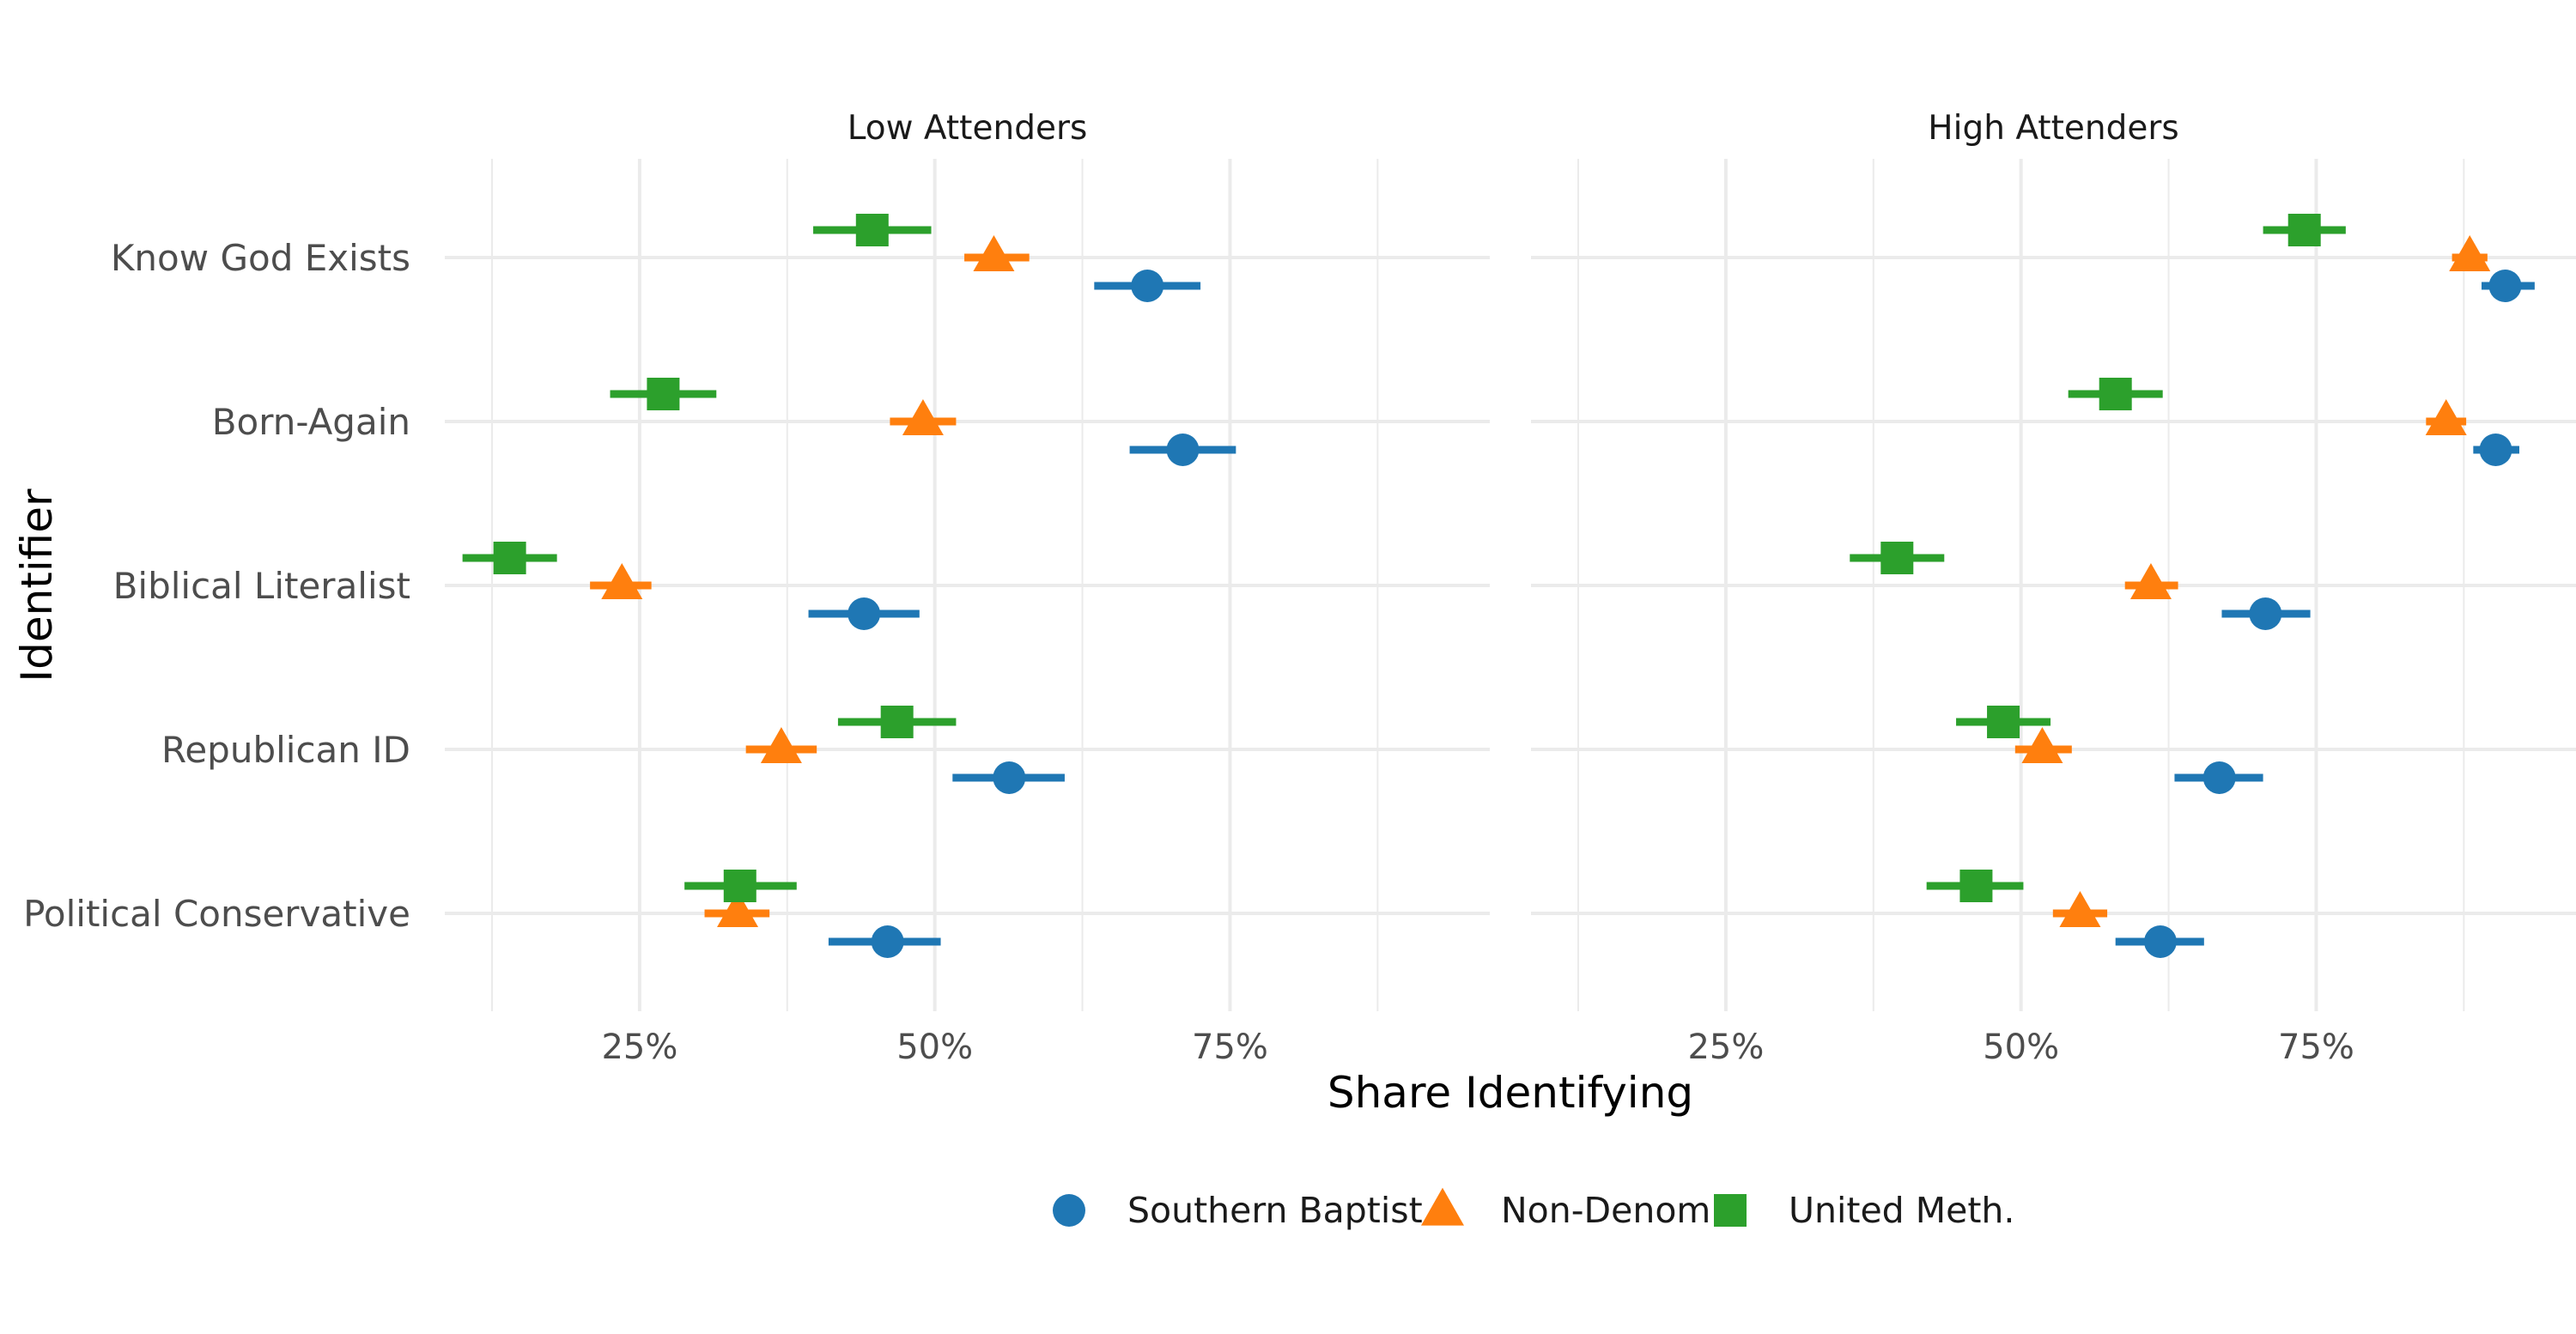 This screenshot has height=1334, width=2576. Describe the element at coordinates (1730, 1210) in the screenshot. I see `legend-key-square` at that location.